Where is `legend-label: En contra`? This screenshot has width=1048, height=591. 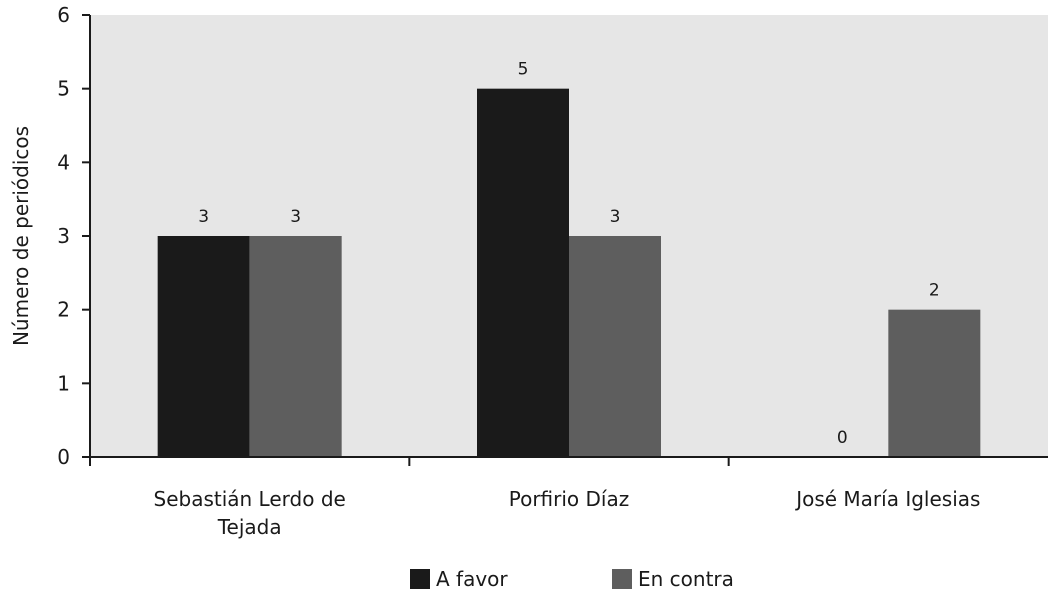 legend-label: En contra is located at coordinates (686, 579).